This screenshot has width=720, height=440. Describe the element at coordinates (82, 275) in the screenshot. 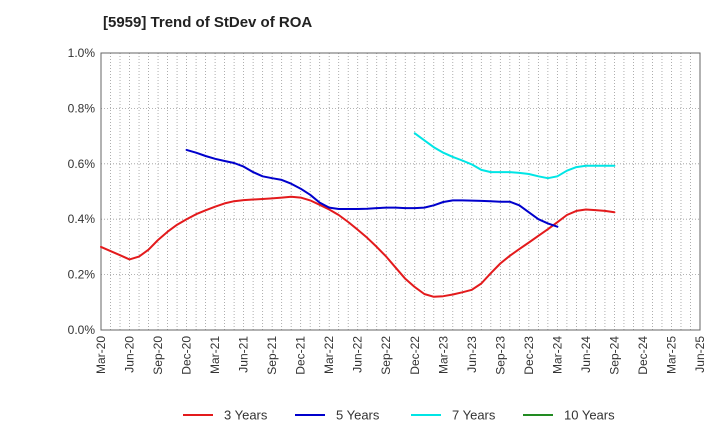

I see `y-tick-label: 0.2%` at that location.